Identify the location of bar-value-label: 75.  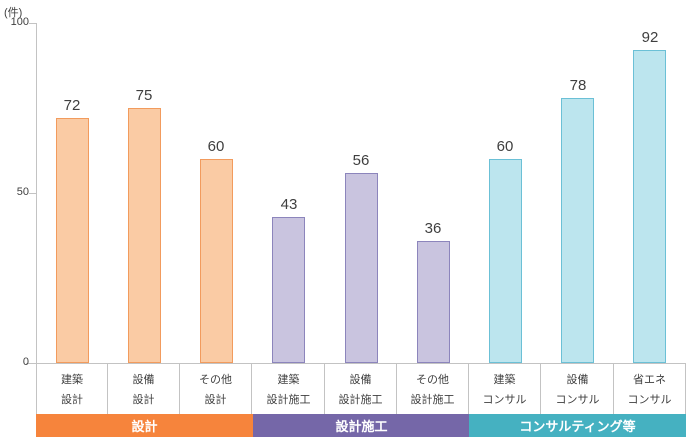
(144, 95).